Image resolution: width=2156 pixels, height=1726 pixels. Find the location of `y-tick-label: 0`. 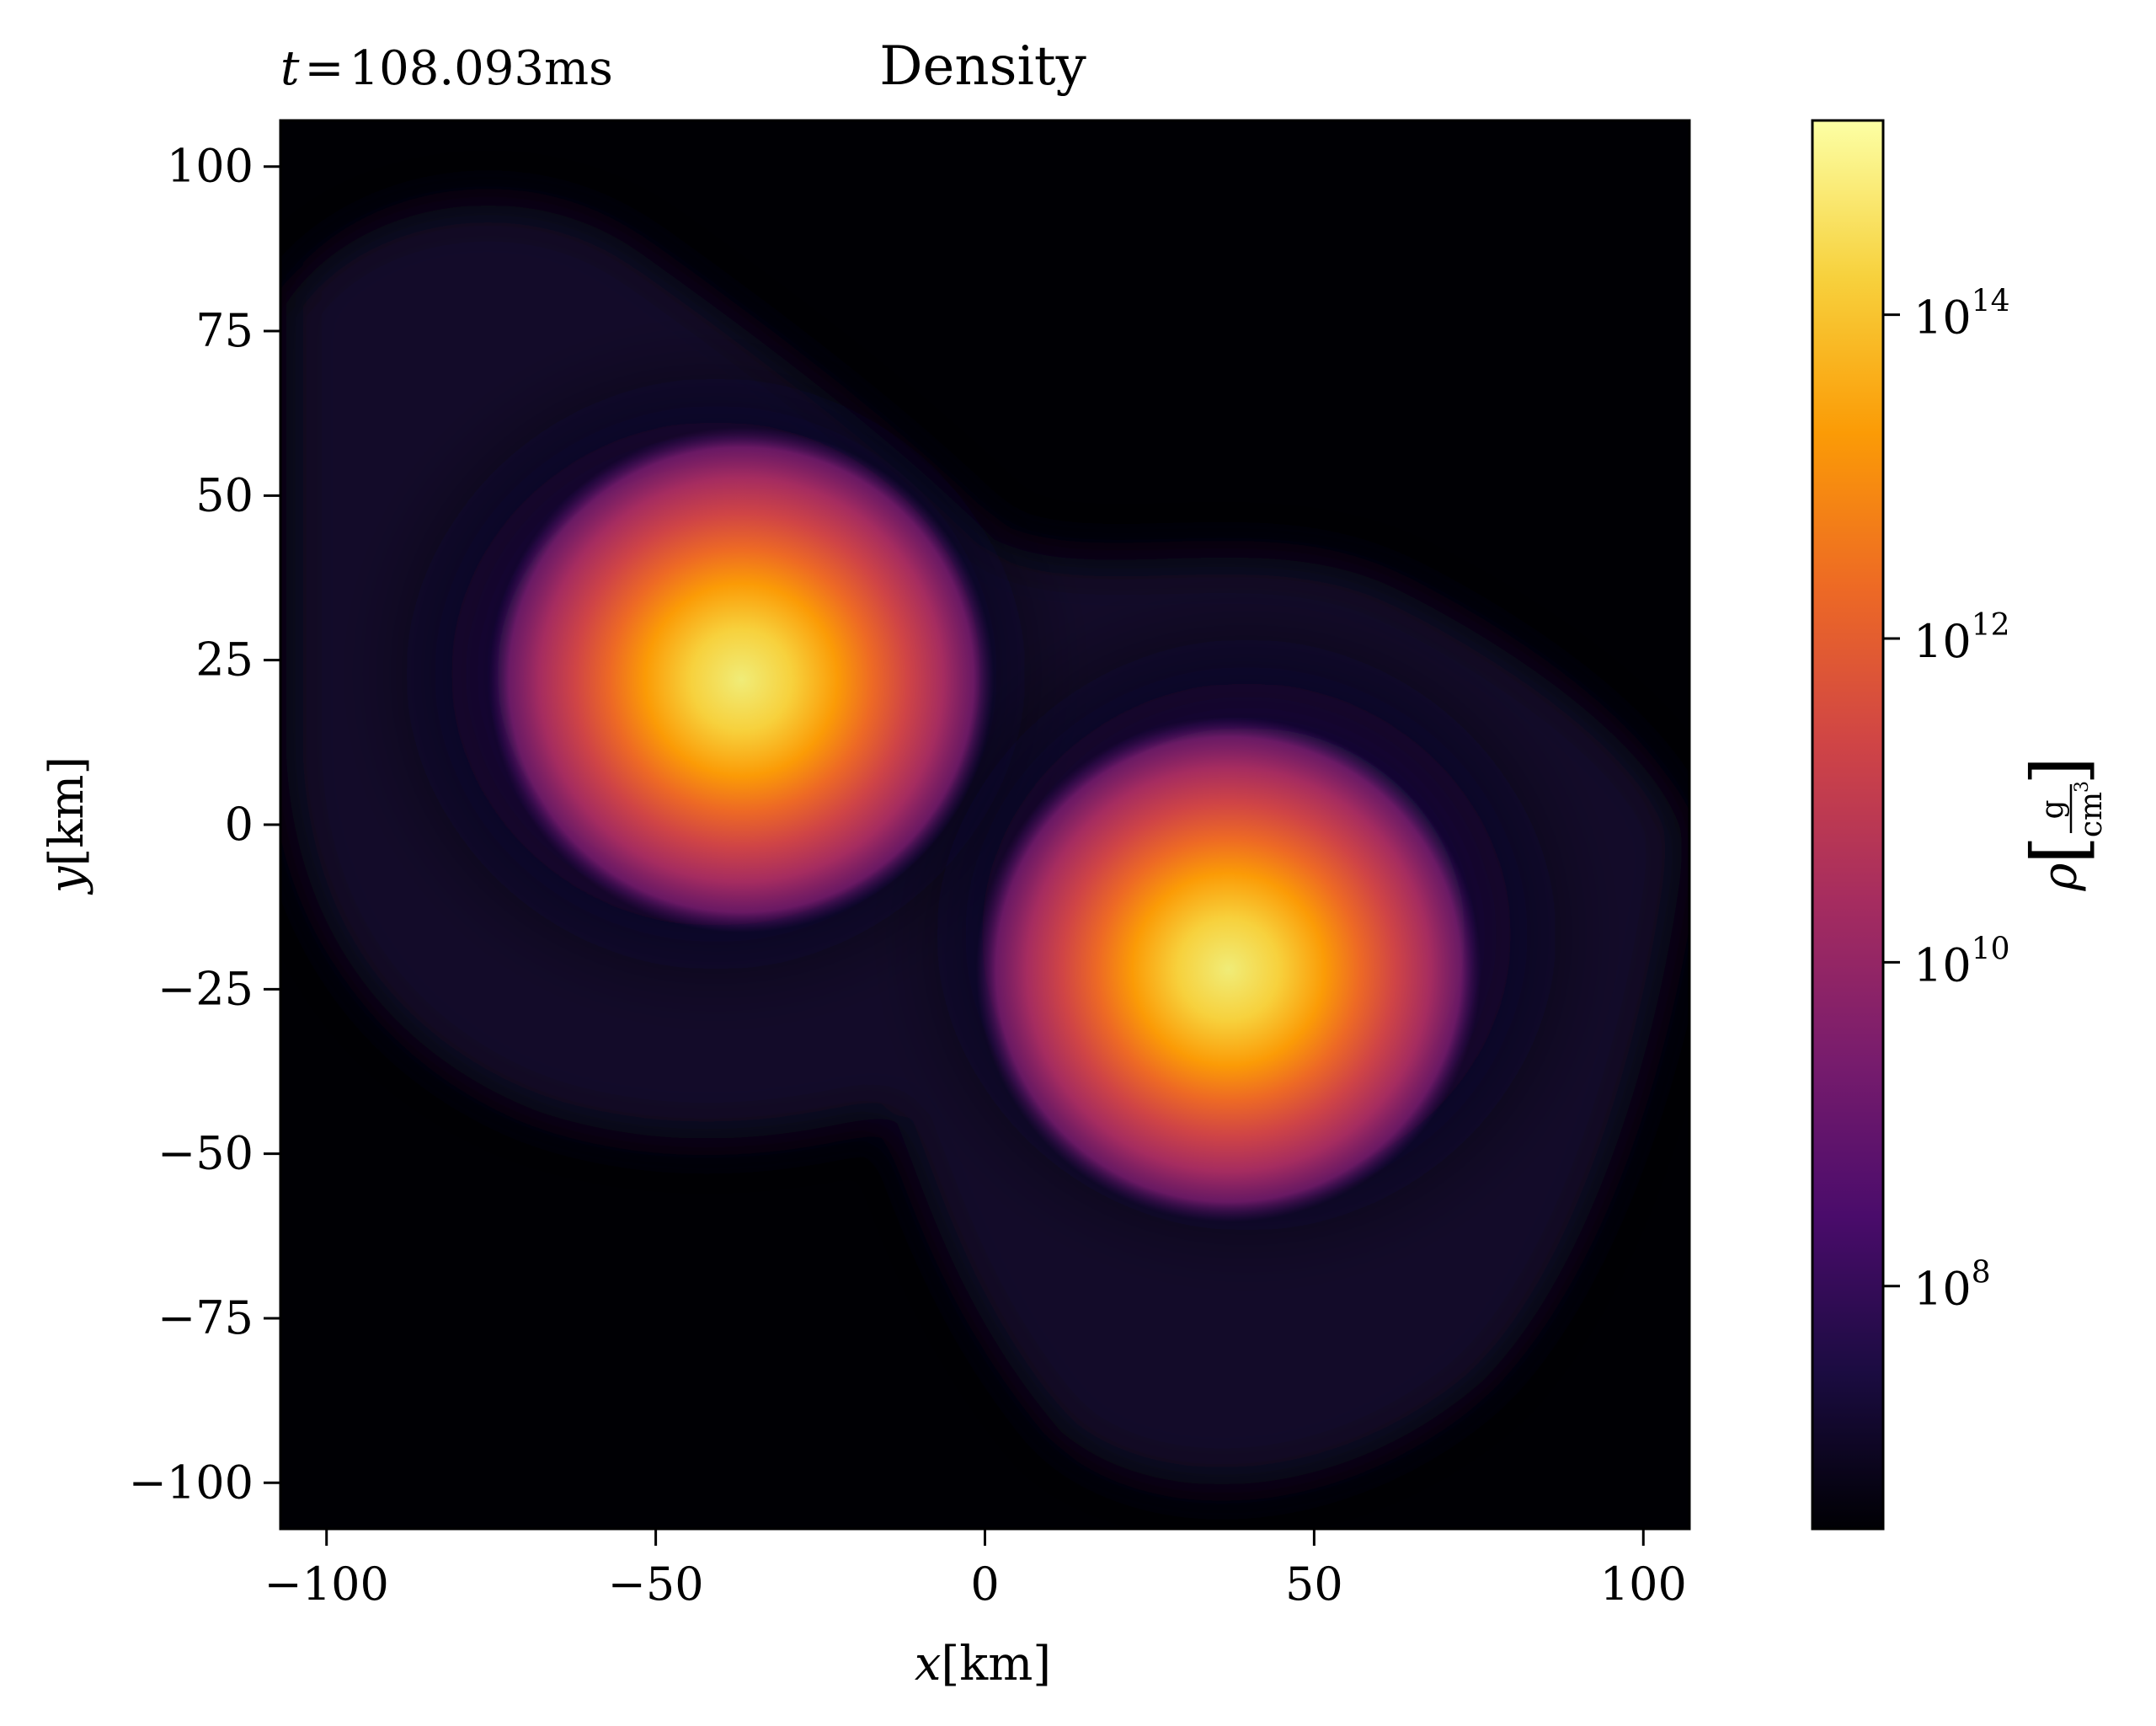

y-tick-label: 0 is located at coordinates (239, 824).